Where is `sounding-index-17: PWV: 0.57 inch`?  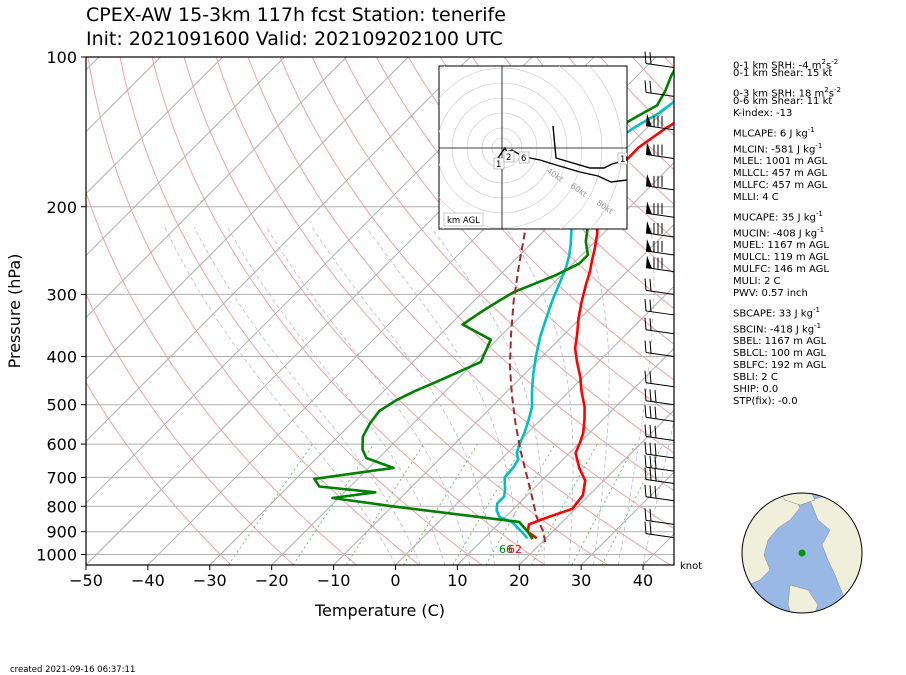
sounding-index-17: PWV: 0.57 inch is located at coordinates (770, 293).